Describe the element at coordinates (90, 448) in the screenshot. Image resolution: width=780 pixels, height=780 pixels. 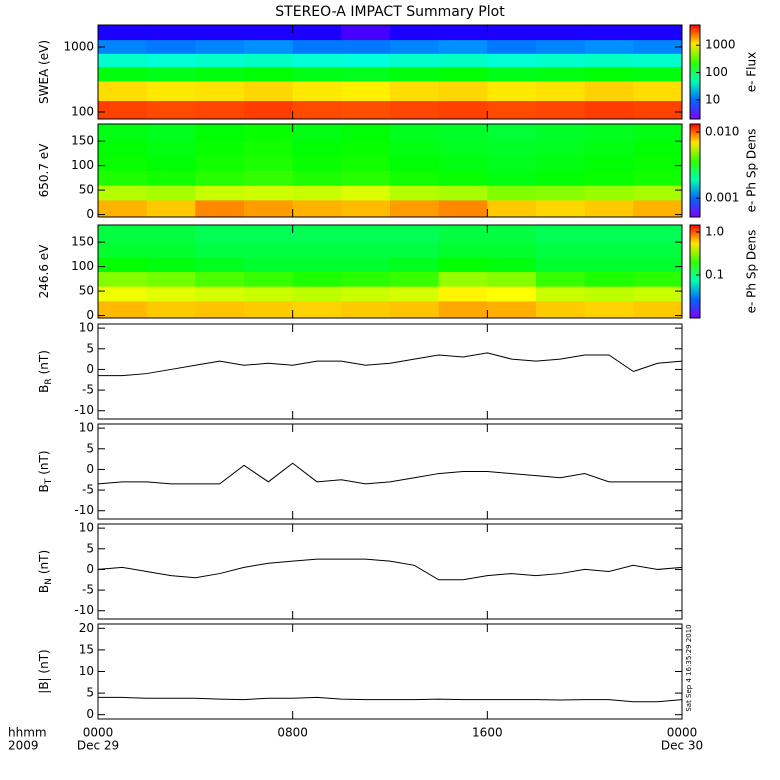
I see `y-tick-label: 5` at that location.